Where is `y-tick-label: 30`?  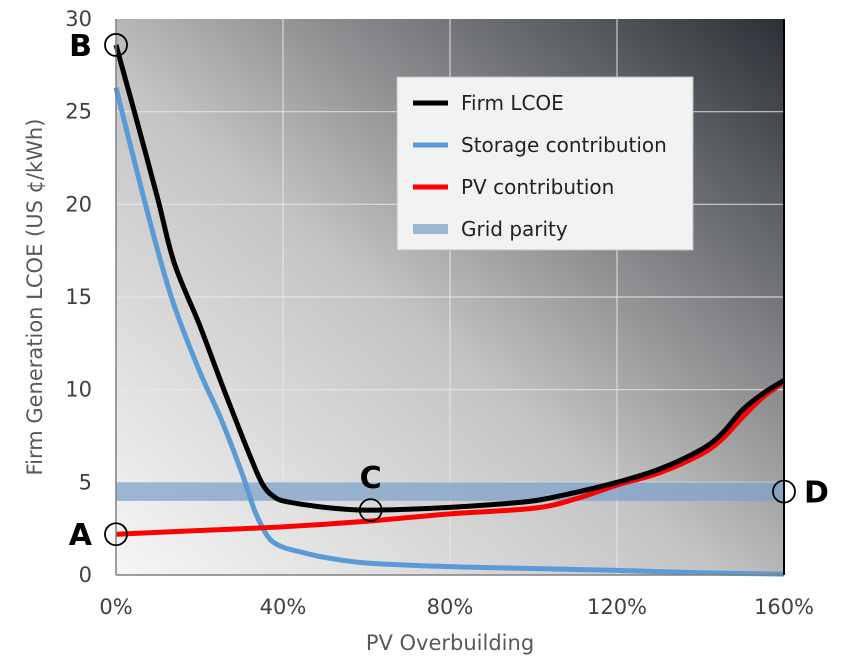
y-tick-label: 30 is located at coordinates (78, 19).